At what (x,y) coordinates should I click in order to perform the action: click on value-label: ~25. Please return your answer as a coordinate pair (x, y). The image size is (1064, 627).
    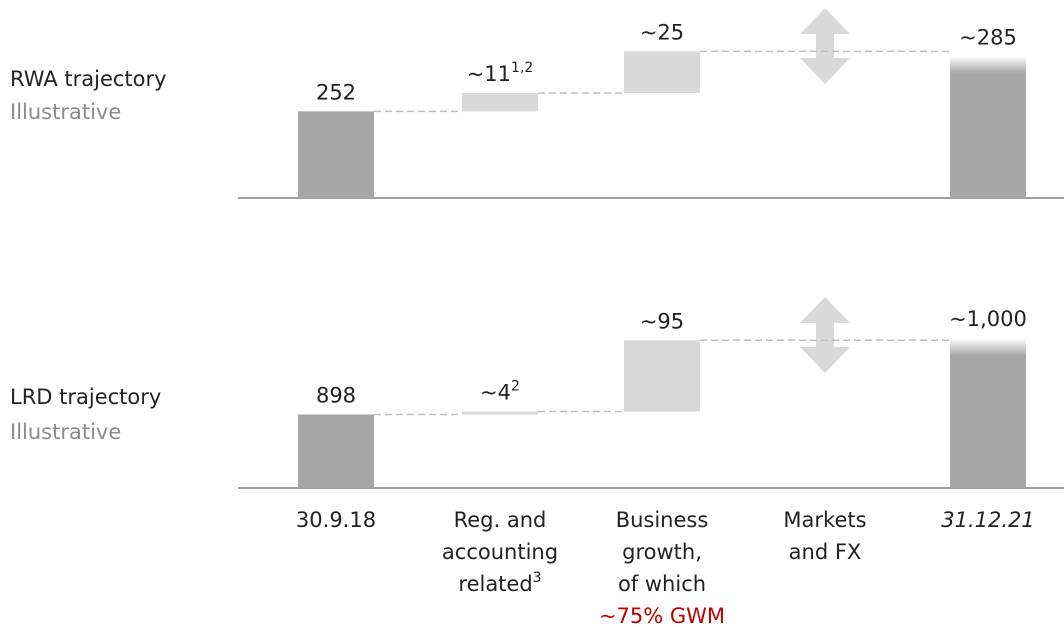
    Looking at the image, I should click on (662, 32).